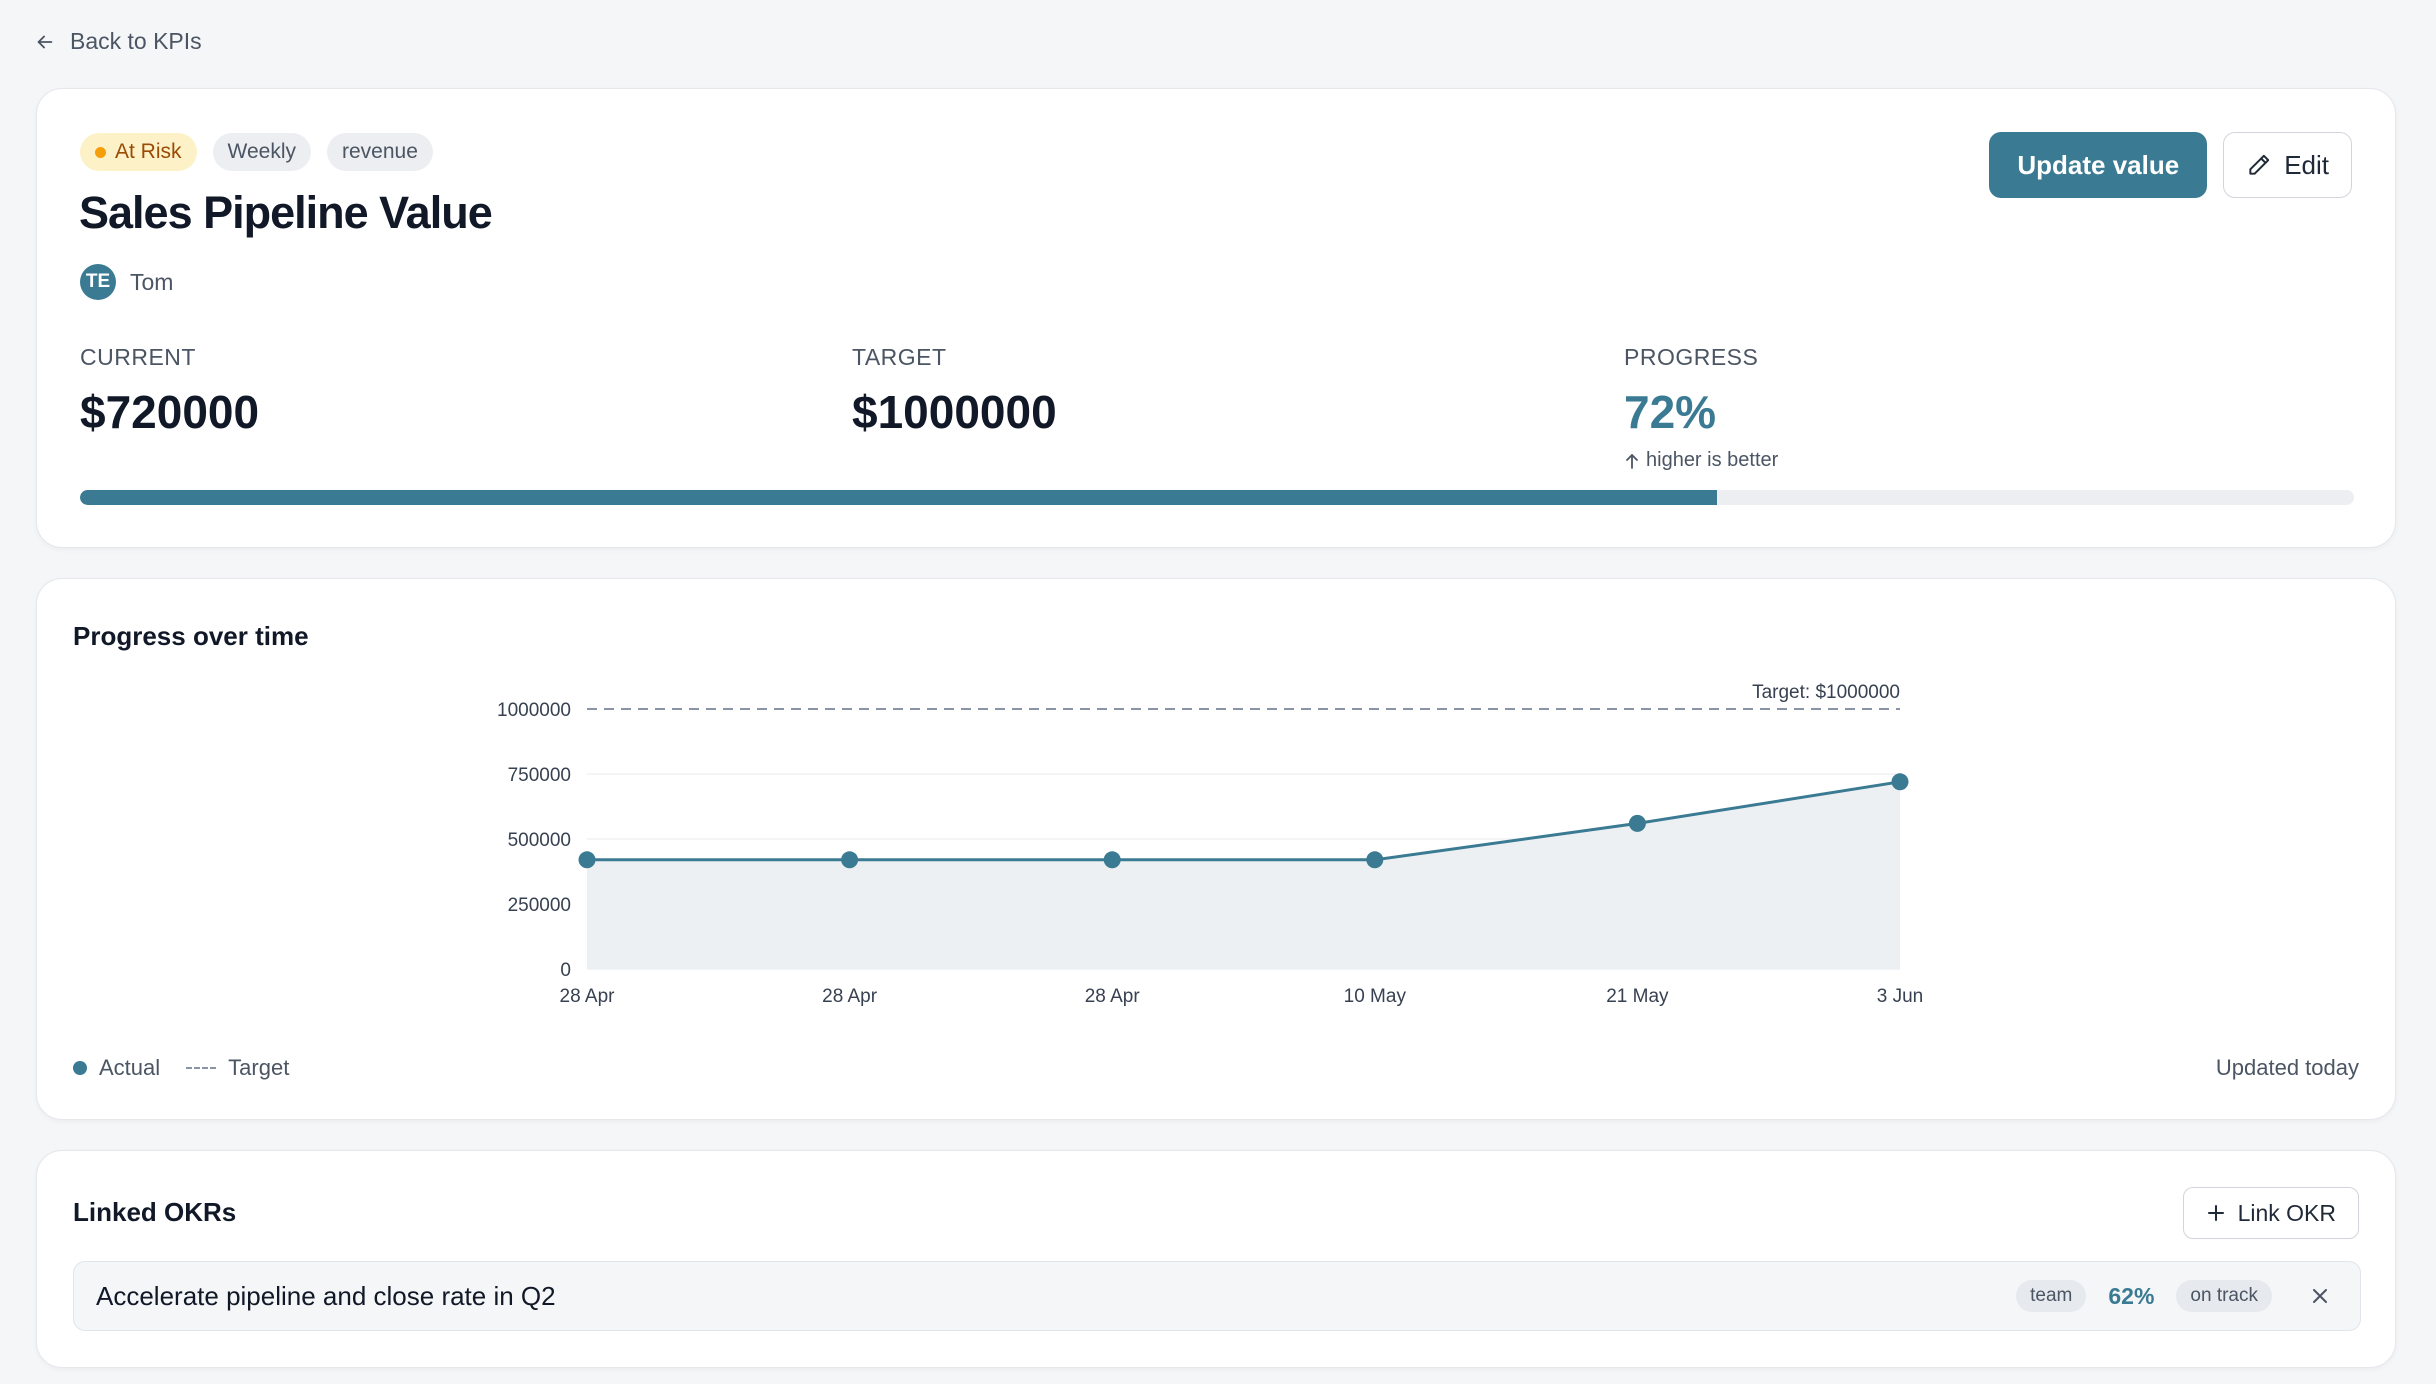 The width and height of the screenshot is (2436, 1384). Describe the element at coordinates (954, 412) in the screenshot. I see `target-value: $1000000` at that location.